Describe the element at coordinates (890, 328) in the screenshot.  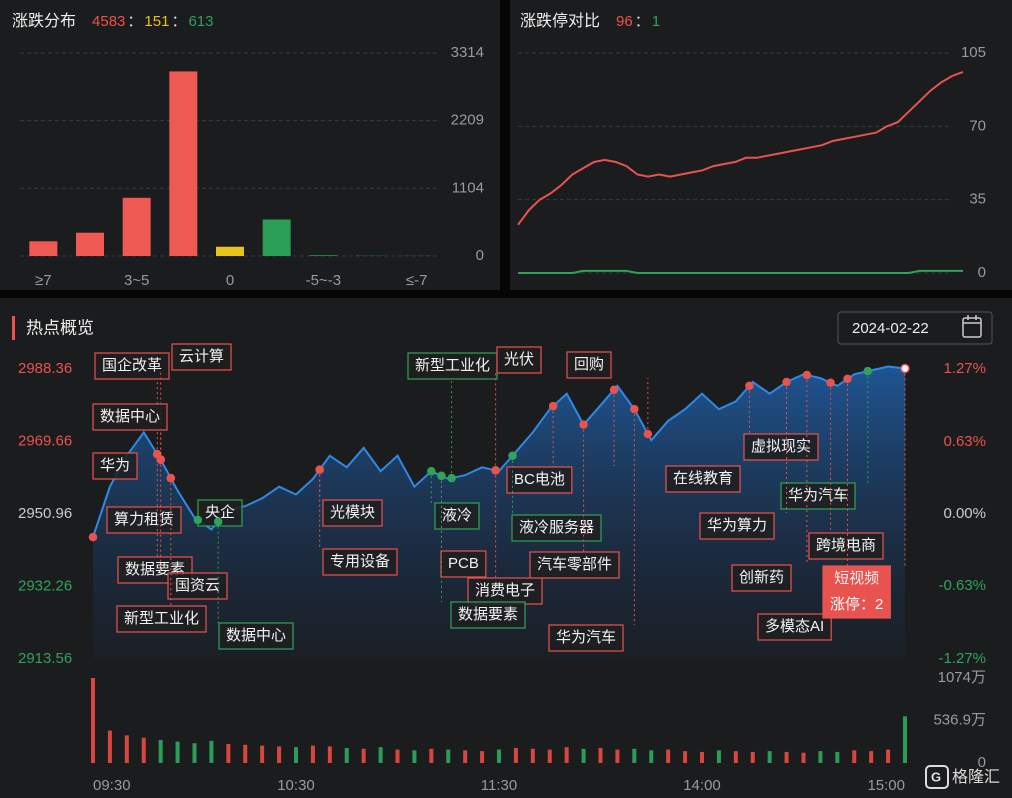
I see `date-text: 2024-02-22` at that location.